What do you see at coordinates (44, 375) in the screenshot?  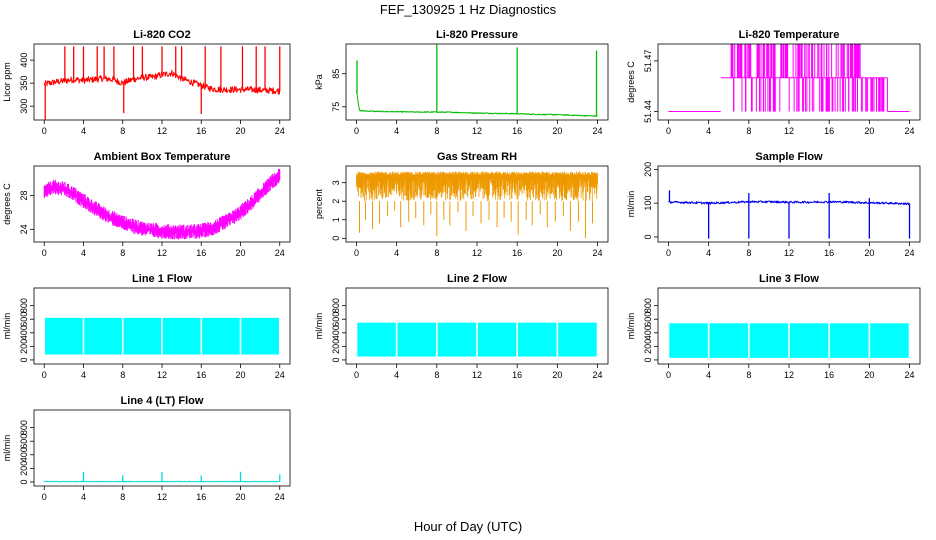 I see `xtick-label-line1-flow: 0` at bounding box center [44, 375].